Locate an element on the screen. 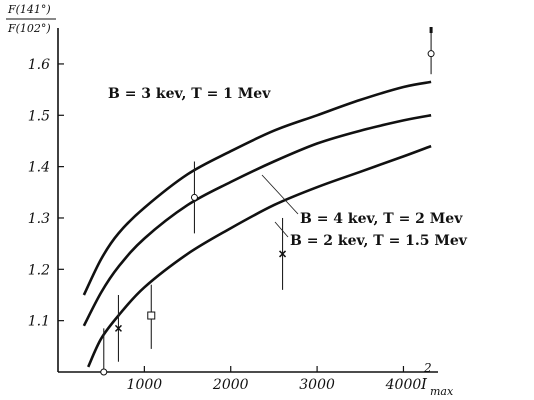  y-tick-label: 1.3 is located at coordinates (39, 219).